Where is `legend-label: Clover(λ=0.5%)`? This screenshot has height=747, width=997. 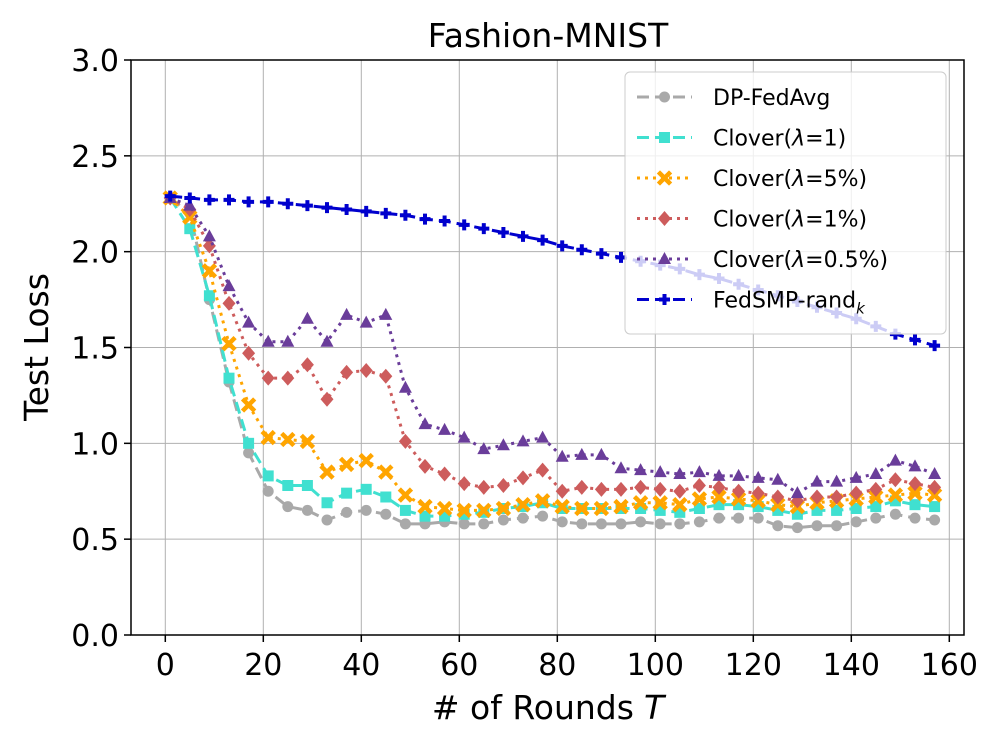
legend-label: Clover(λ=0.5%) is located at coordinates (800, 260).